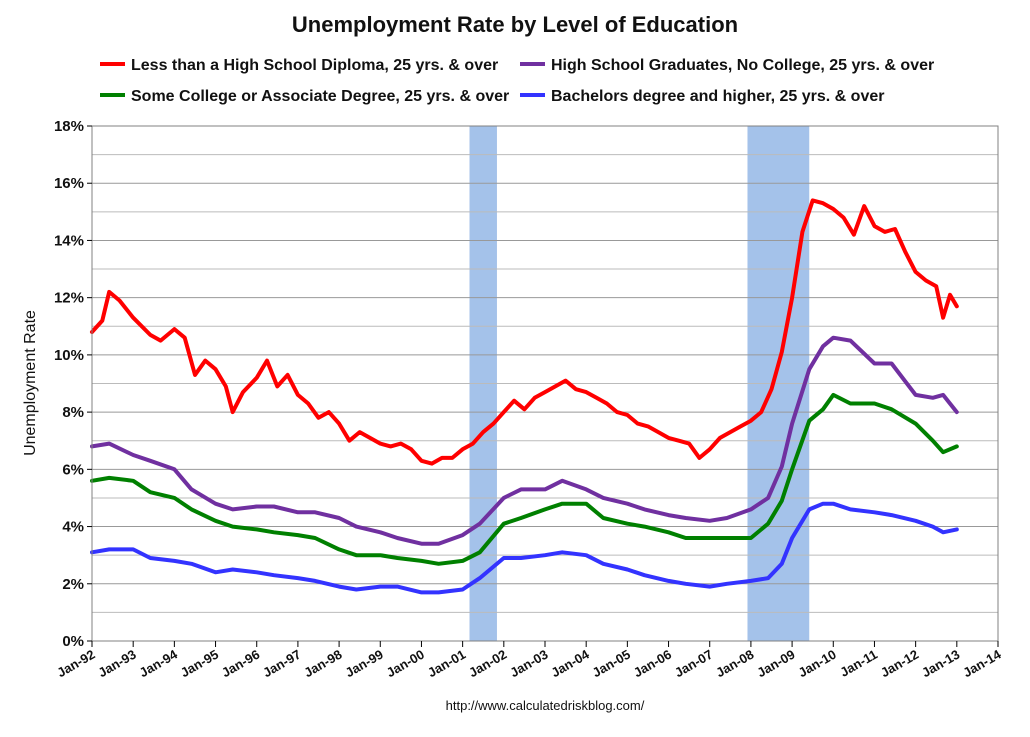 This screenshot has height=737, width=1030. I want to click on y-tick-label: 16%, so click(69, 183).